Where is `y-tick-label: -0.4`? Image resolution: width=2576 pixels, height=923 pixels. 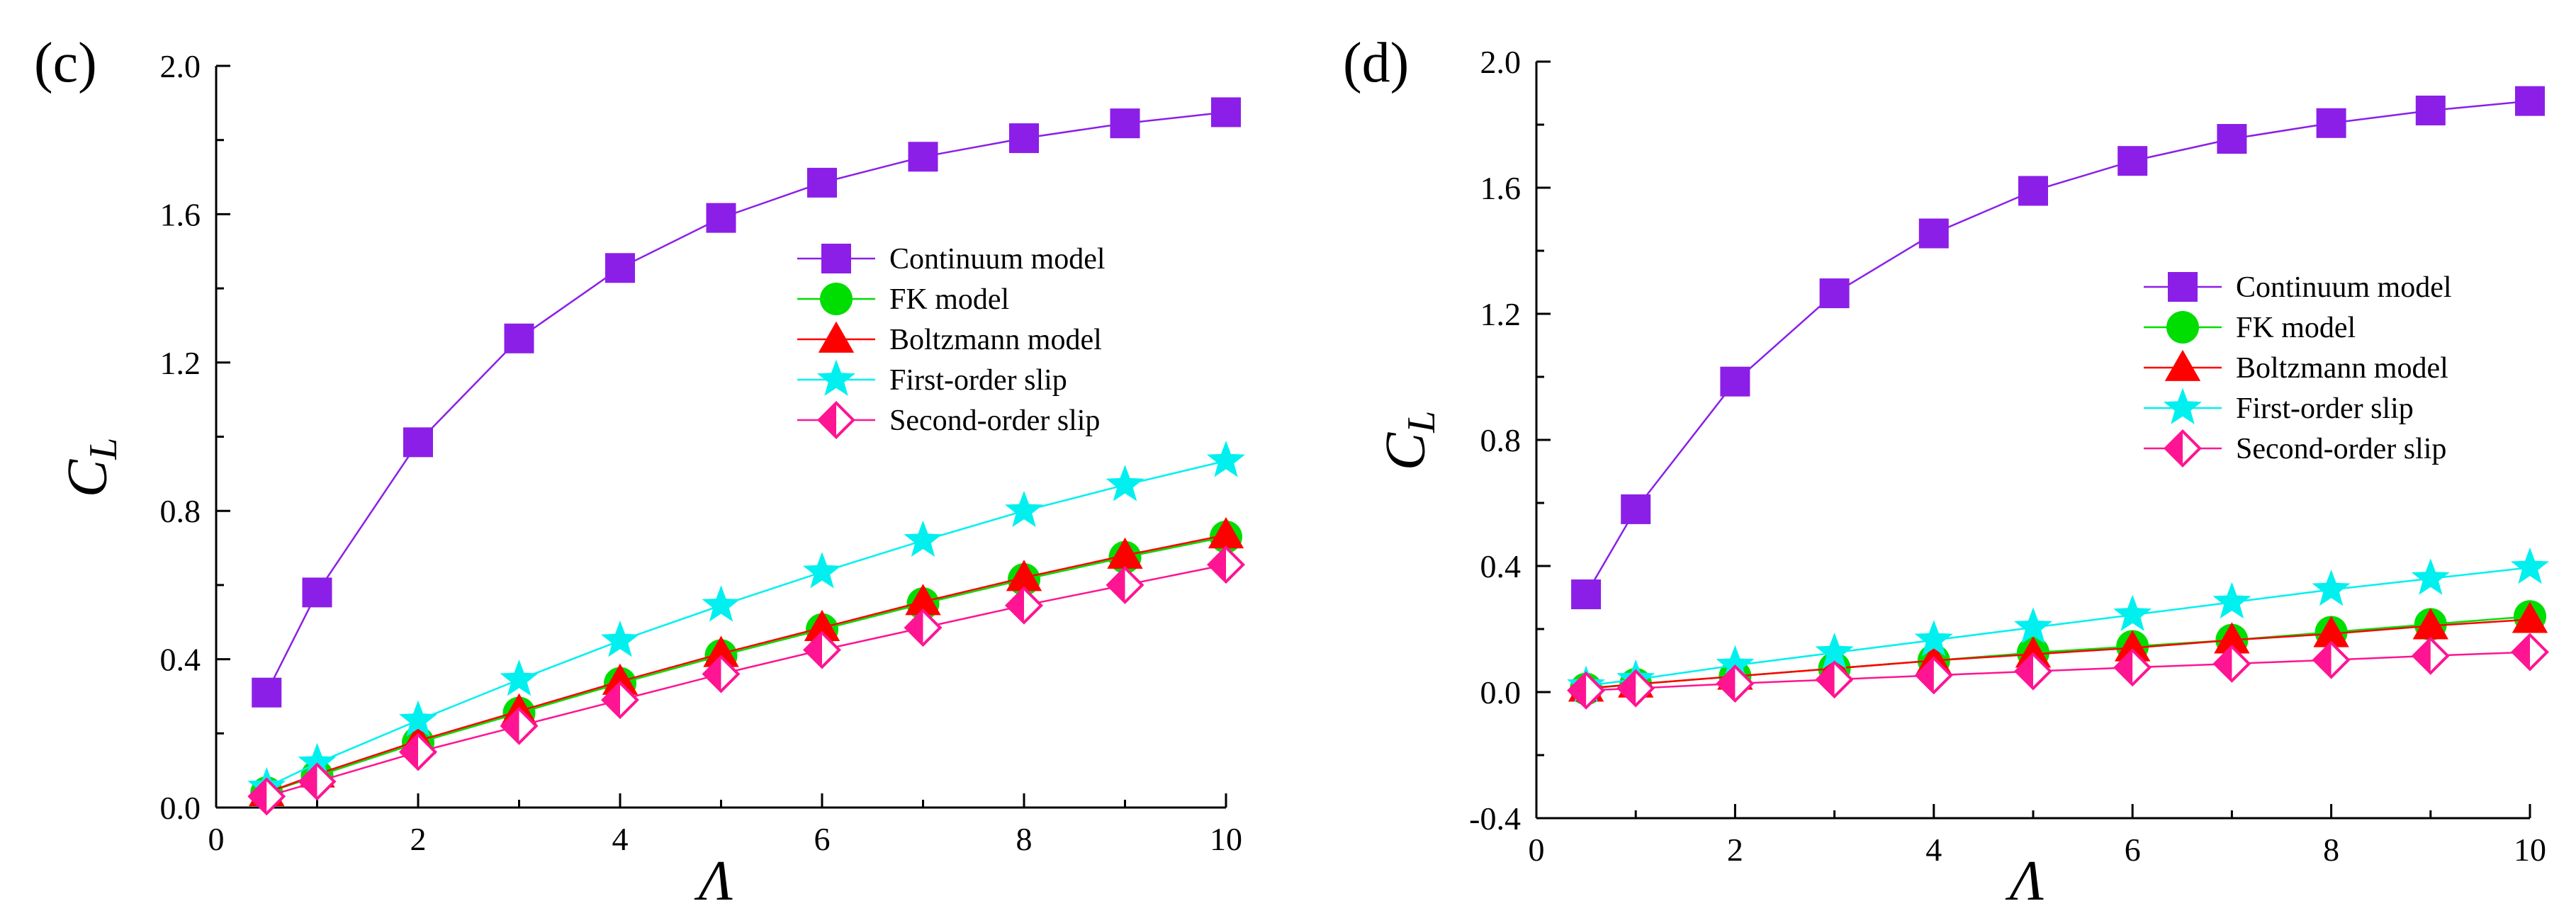
y-tick-label: -0.4 is located at coordinates (1495, 818).